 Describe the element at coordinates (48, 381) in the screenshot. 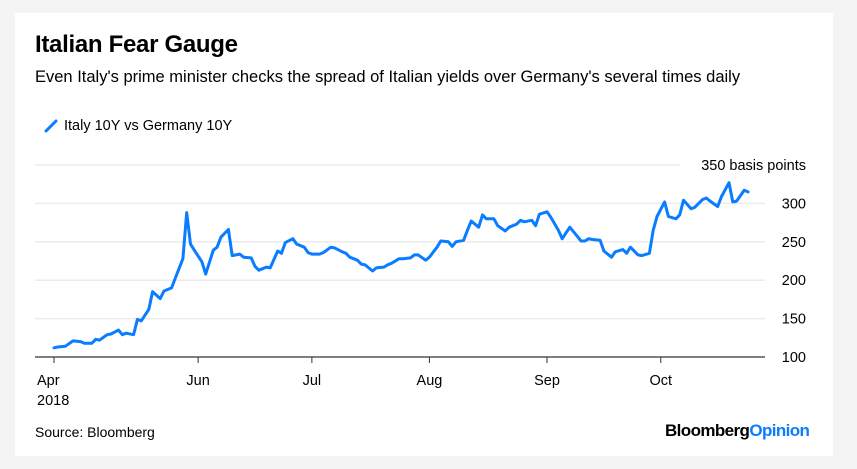

I see `x-tick-label: Apr` at that location.